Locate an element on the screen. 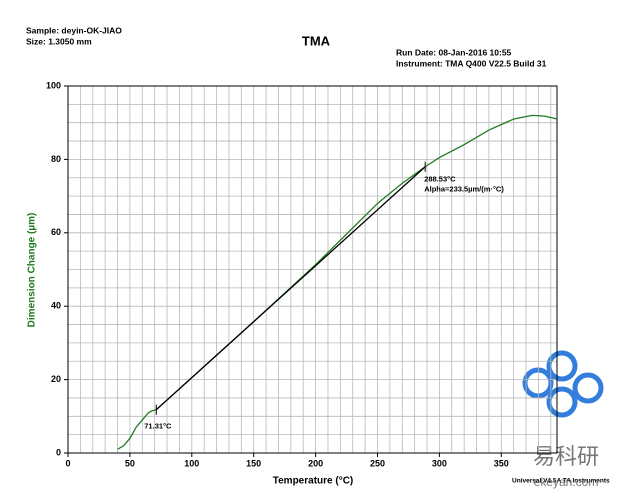 The image size is (618, 499). x-axis-label: Temperature (°C) is located at coordinates (313, 481).